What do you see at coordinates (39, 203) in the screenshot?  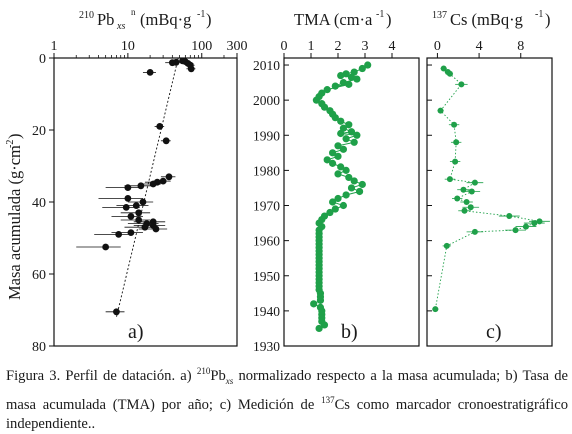 I see `y-tick-label-a: 40` at bounding box center [39, 203].